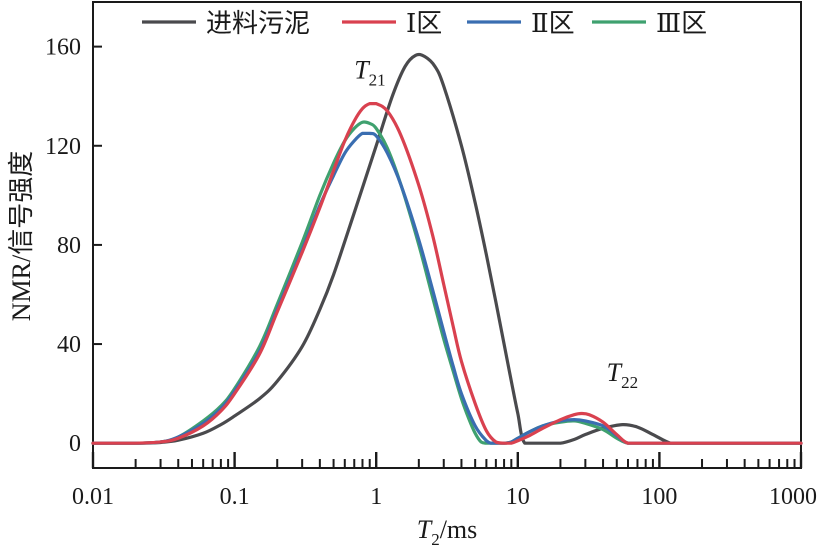  What do you see at coordinates (63, 147) in the screenshot?
I see `y-tick-label: 120` at bounding box center [63, 147].